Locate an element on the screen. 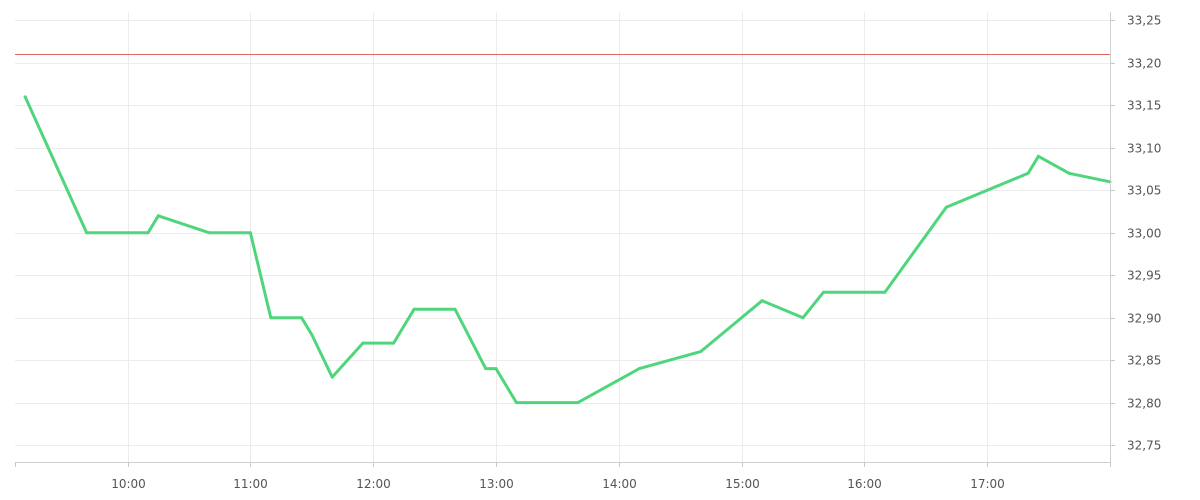 The image size is (1200, 500). x-tick-label: 10:00 is located at coordinates (128, 484).